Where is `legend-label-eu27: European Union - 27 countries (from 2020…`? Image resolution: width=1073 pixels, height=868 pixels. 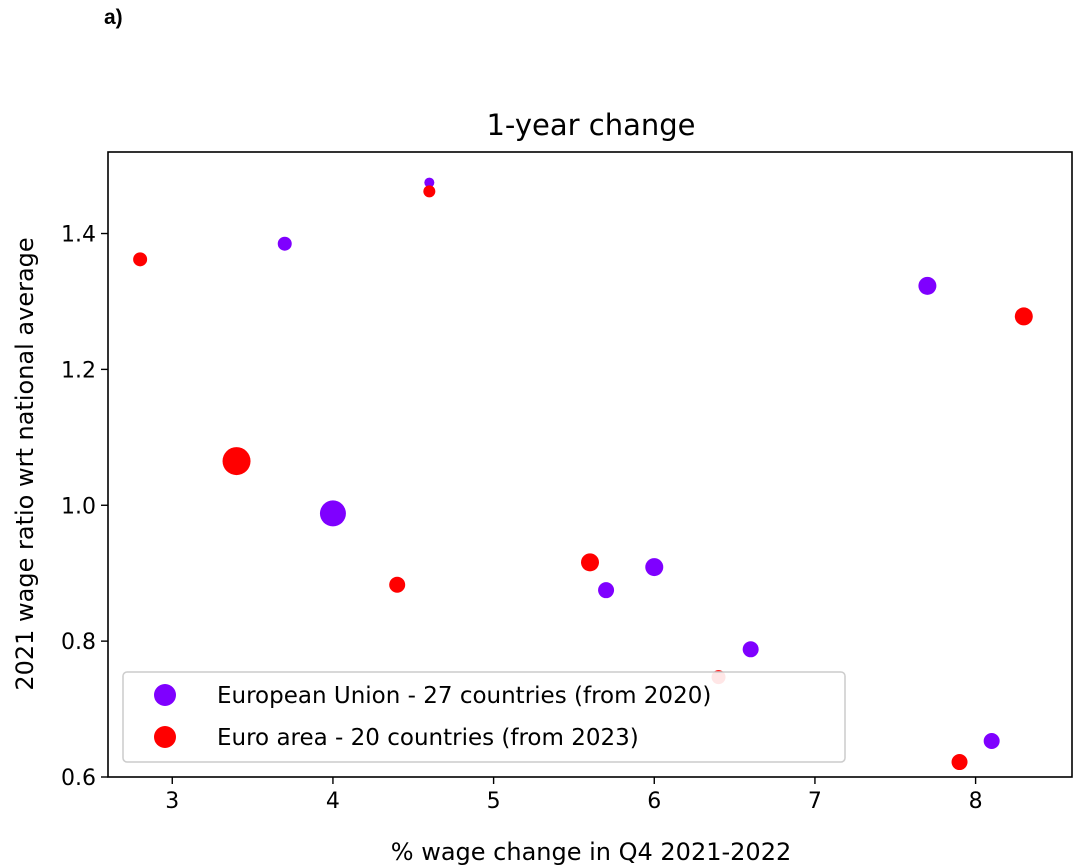 legend-label-eu27: European Union - 27 countries (from 2020… is located at coordinates (464, 696).